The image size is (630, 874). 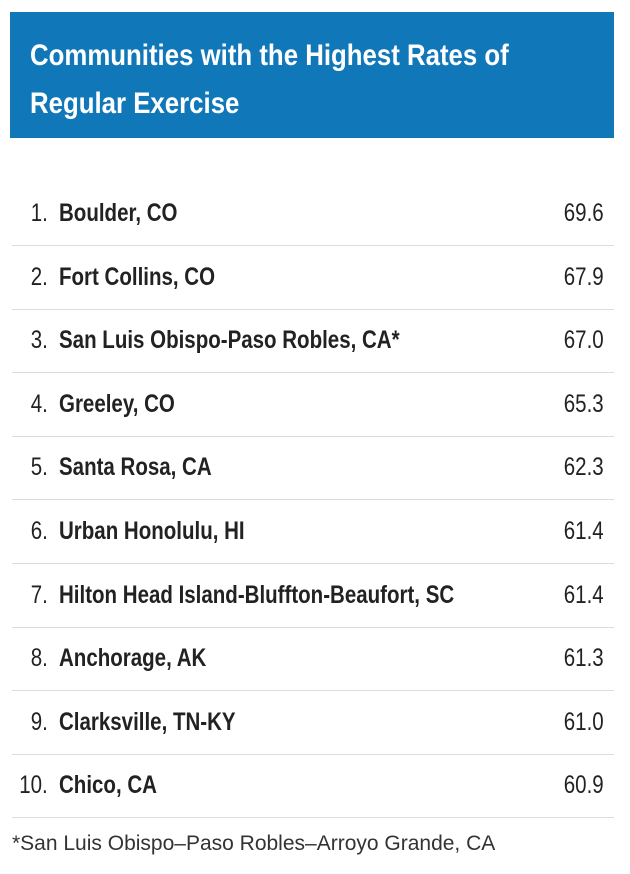 I want to click on table-row: 6. Urban Honolulu, HI 61.4, so click(x=313, y=532).